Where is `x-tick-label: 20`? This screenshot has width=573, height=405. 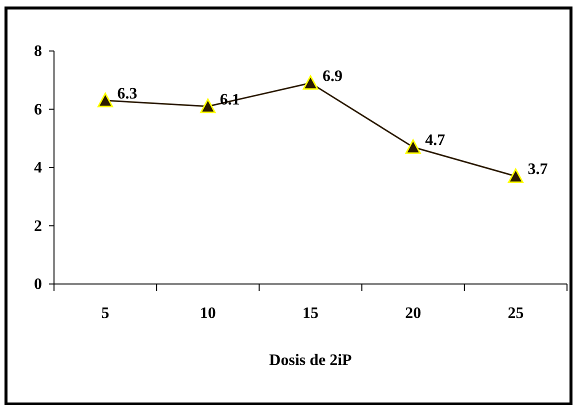 x-tick-label: 20 is located at coordinates (413, 313).